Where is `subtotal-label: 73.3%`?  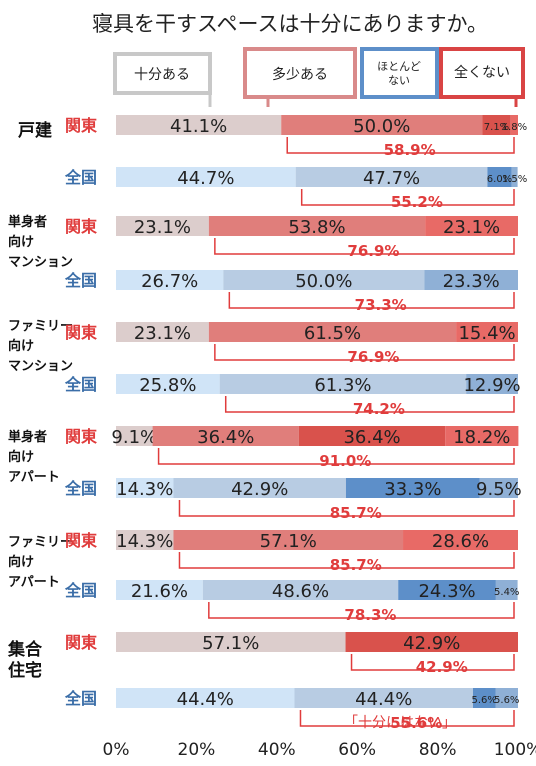 subtotal-label: 73.3% is located at coordinates (381, 305).